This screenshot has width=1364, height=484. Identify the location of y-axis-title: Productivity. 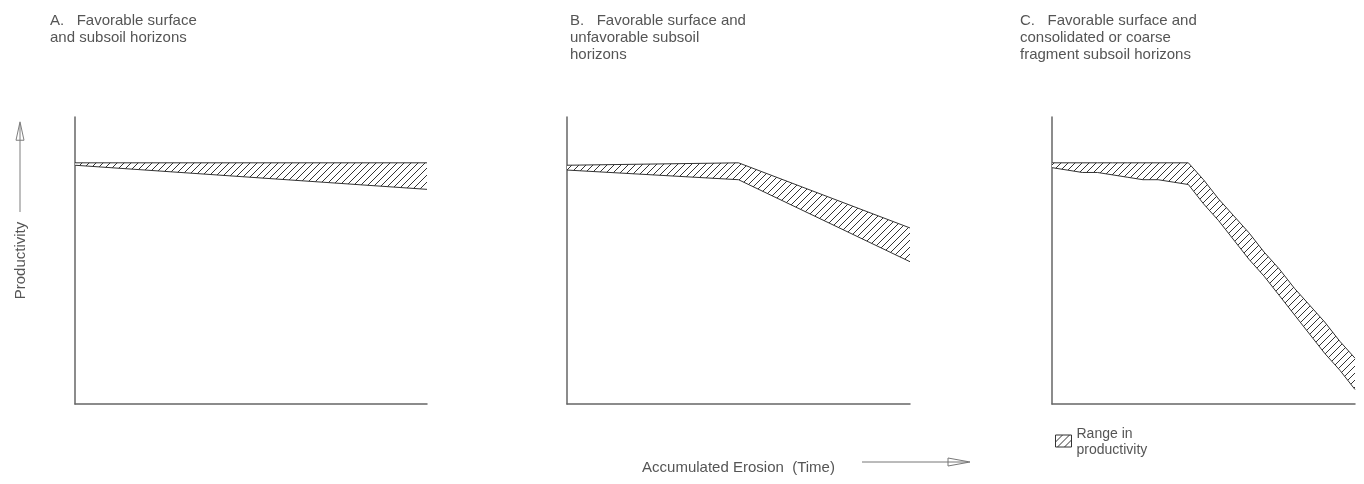
(19, 260).